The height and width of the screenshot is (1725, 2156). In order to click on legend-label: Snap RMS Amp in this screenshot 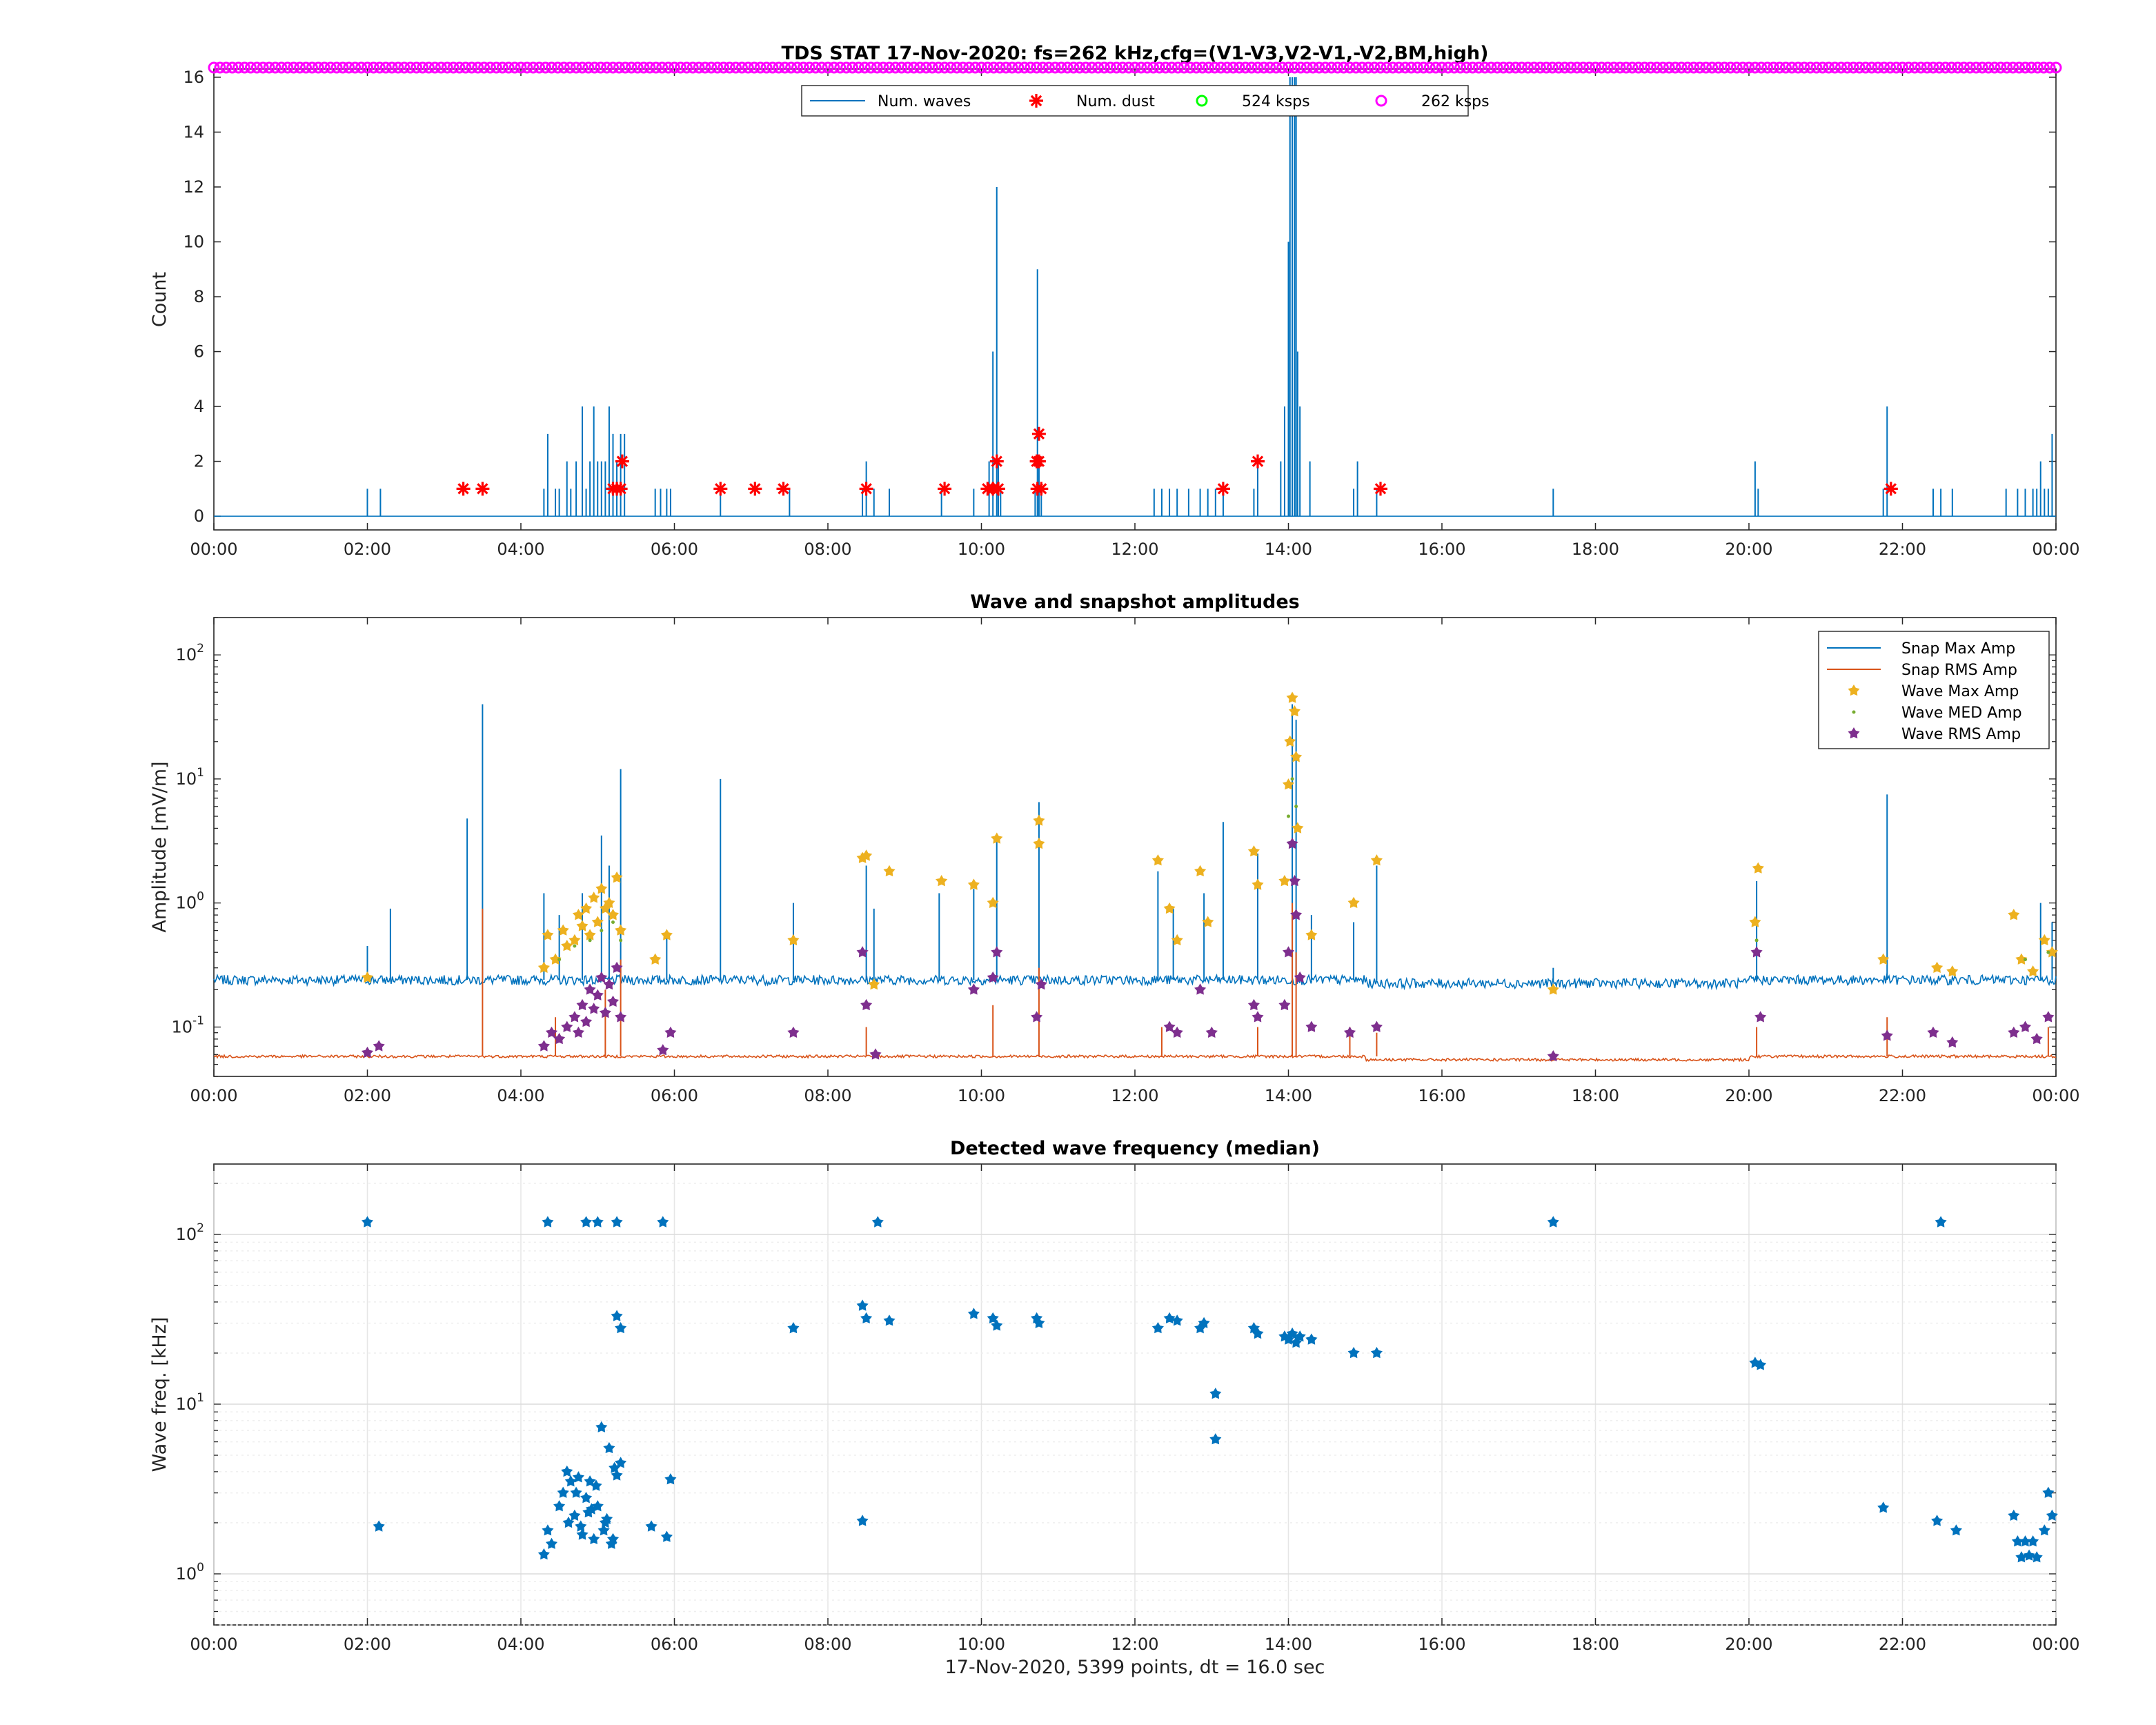, I will do `click(1959, 670)`.